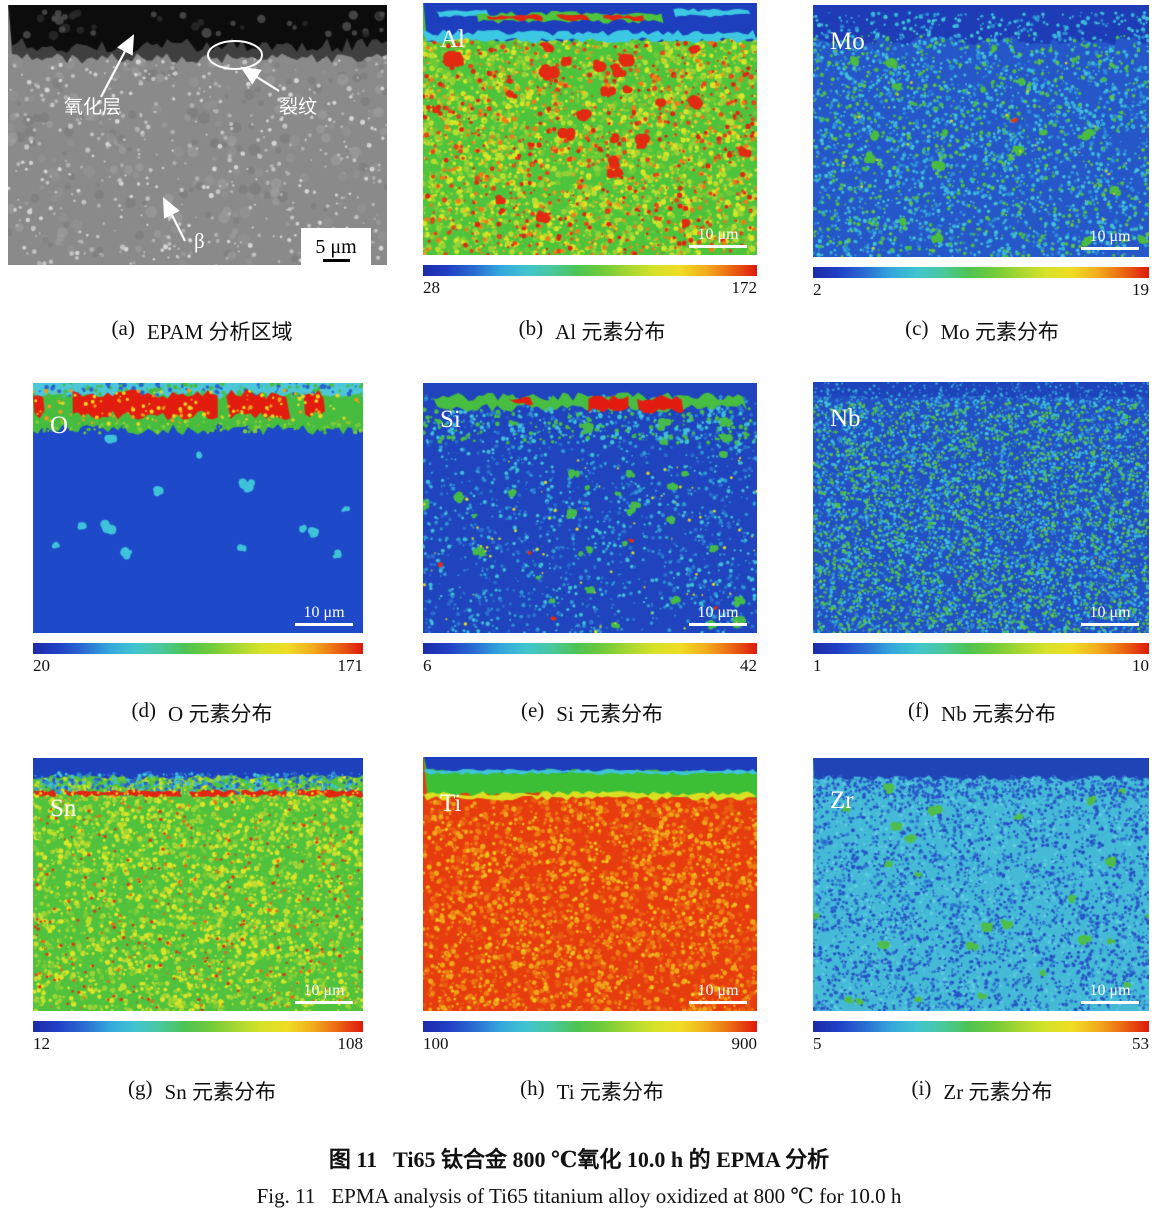 This screenshot has height=1220, width=1159. I want to click on colorbar-max: 42, so click(748, 665).